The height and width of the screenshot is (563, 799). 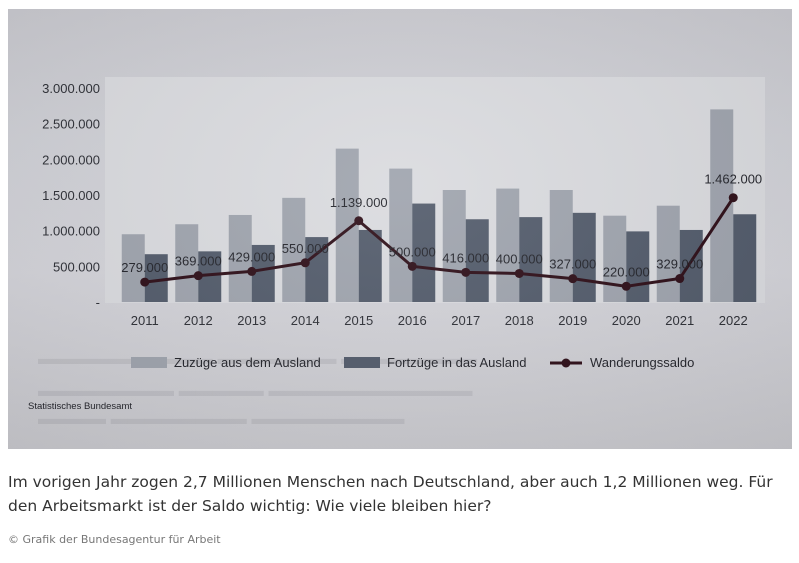 What do you see at coordinates (71, 195) in the screenshot?
I see `y-tick-label: 1.500.000` at bounding box center [71, 195].